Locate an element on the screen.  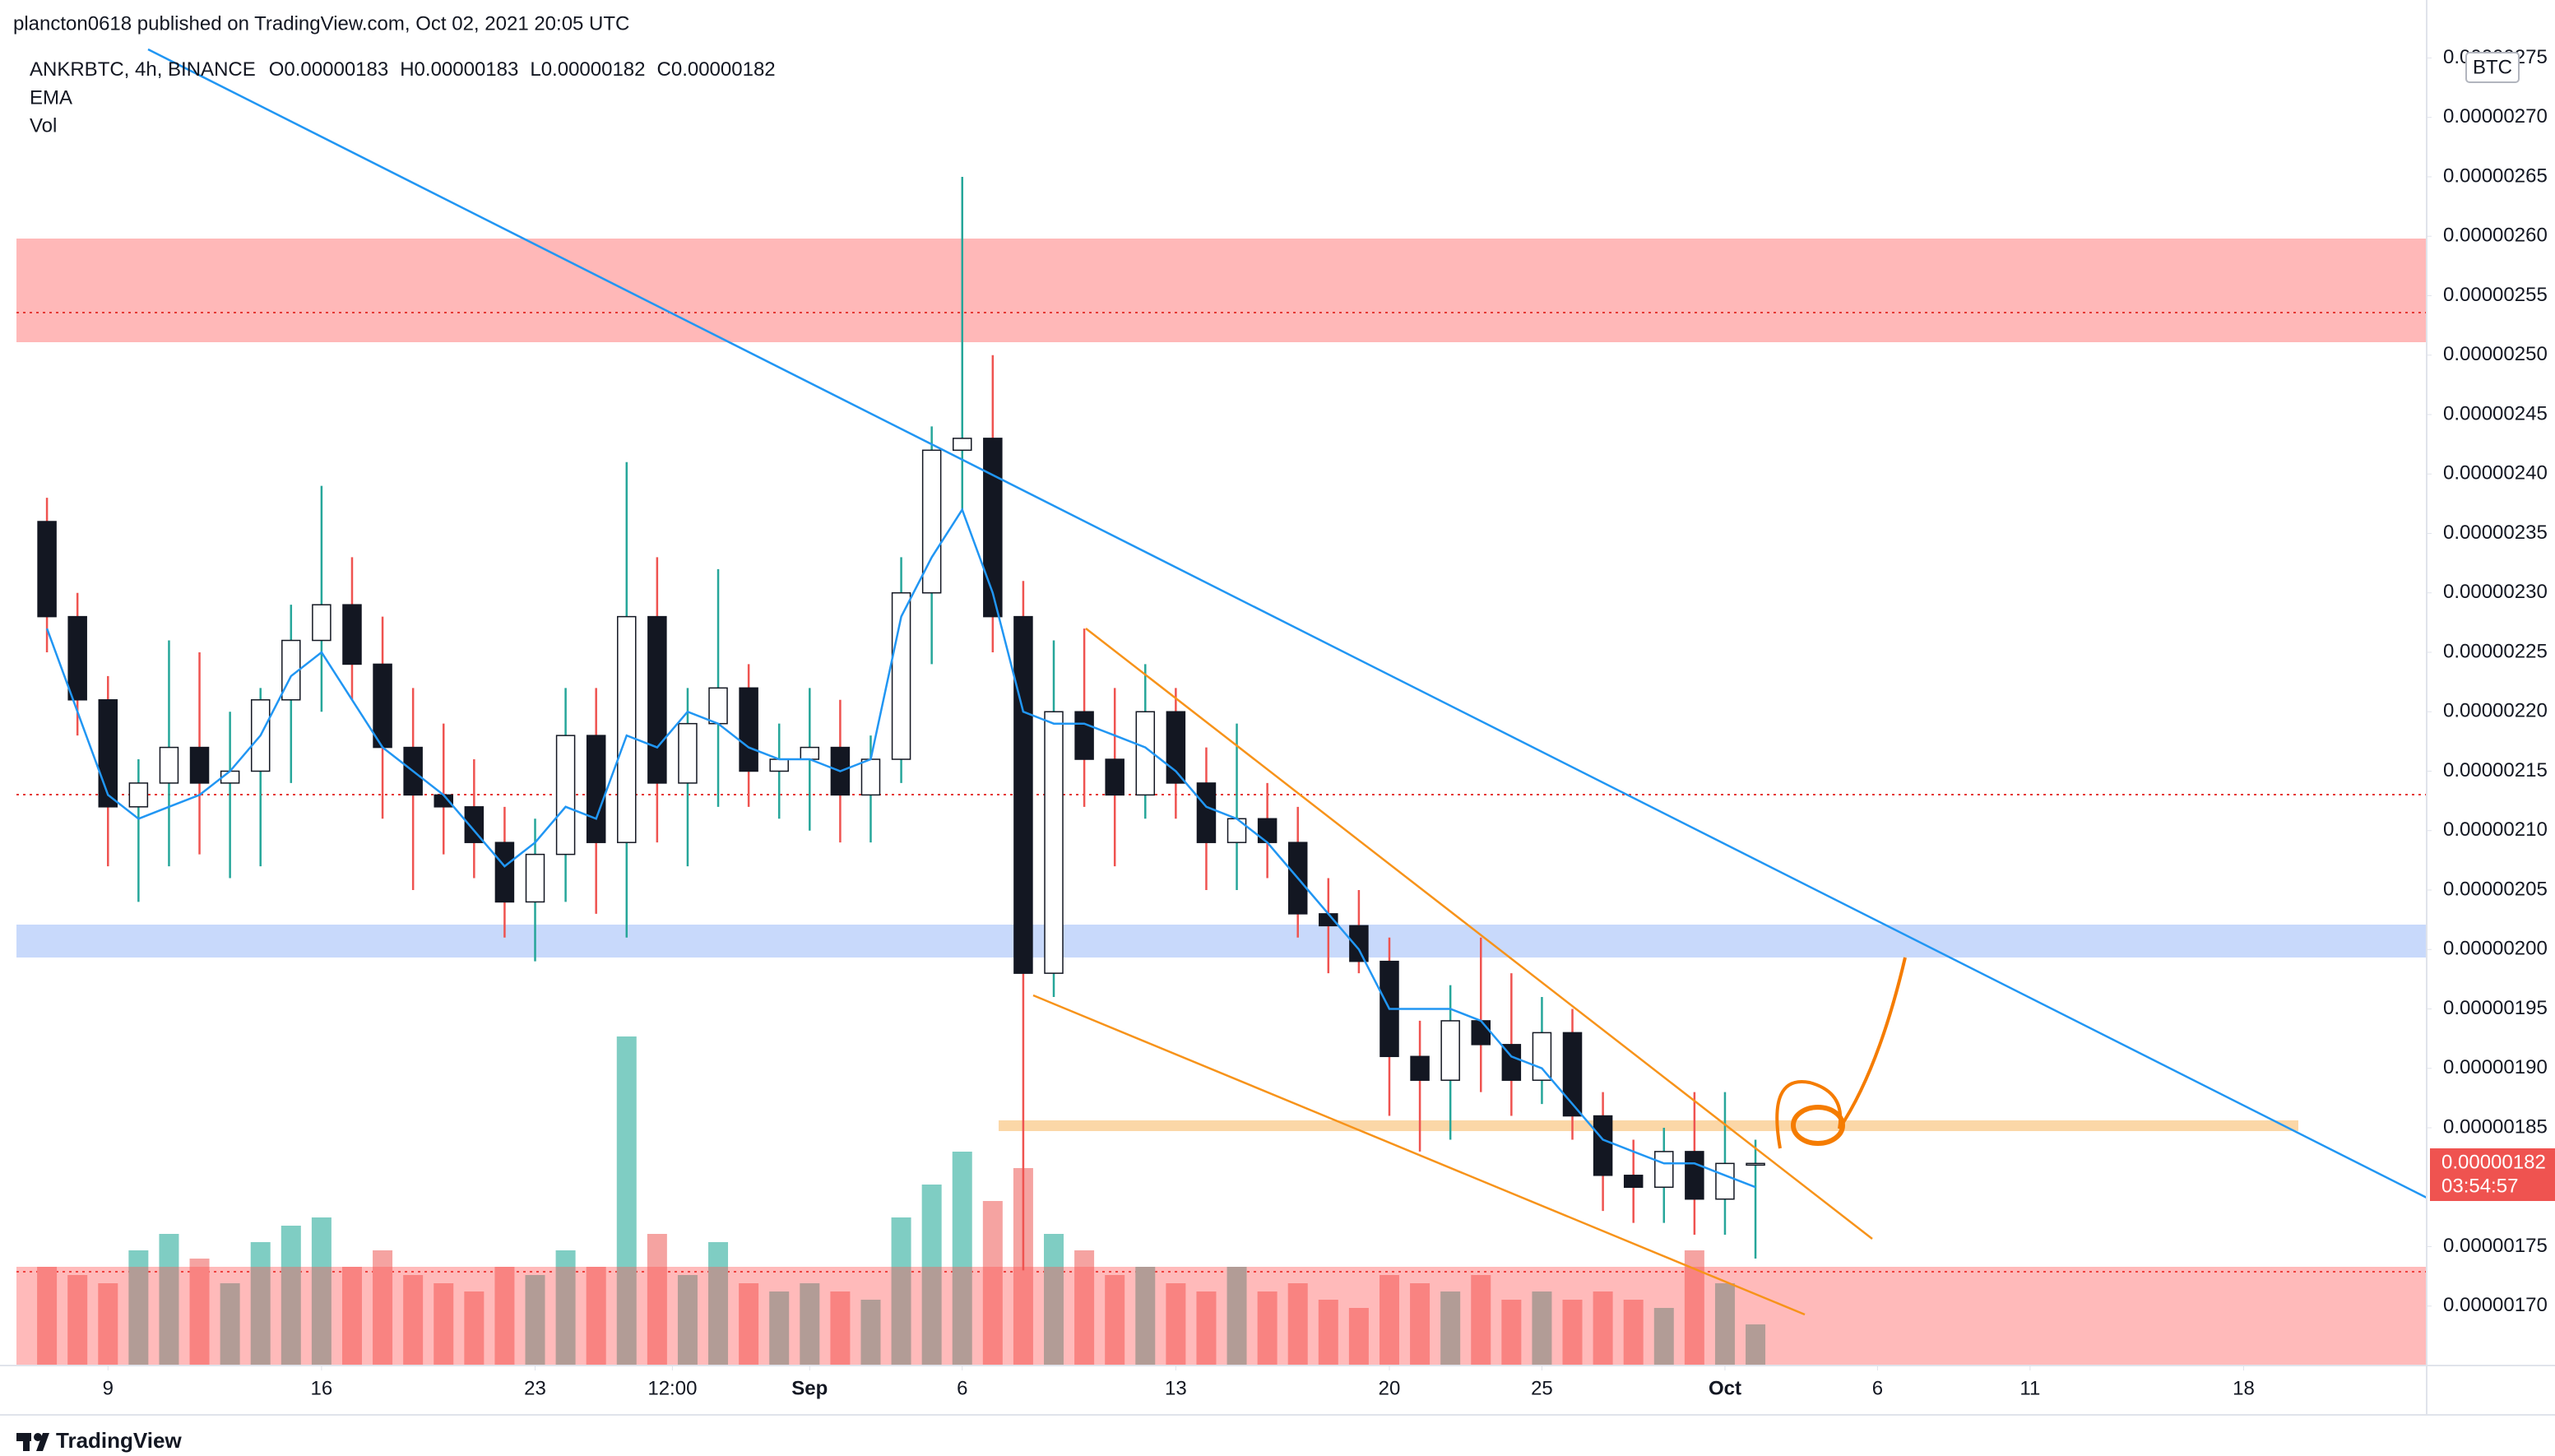
legend-vol: Vol is located at coordinates (43, 125).